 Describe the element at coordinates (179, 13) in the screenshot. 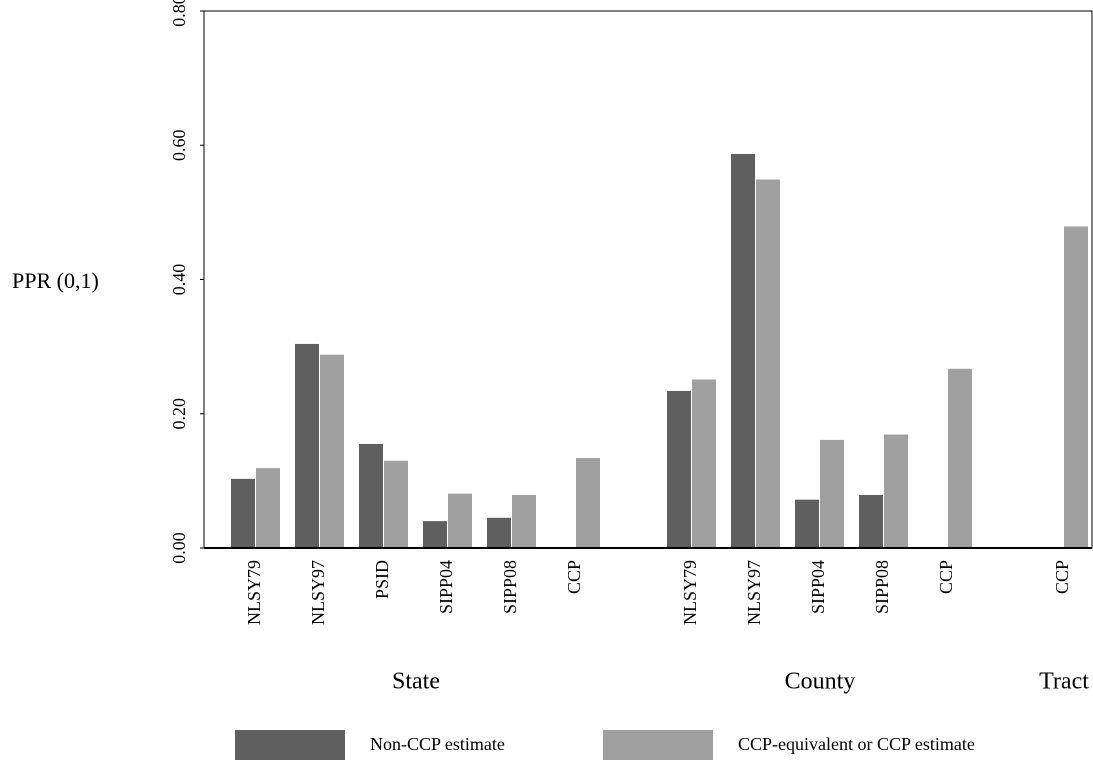

I see `y-tick-label: 0.80` at that location.